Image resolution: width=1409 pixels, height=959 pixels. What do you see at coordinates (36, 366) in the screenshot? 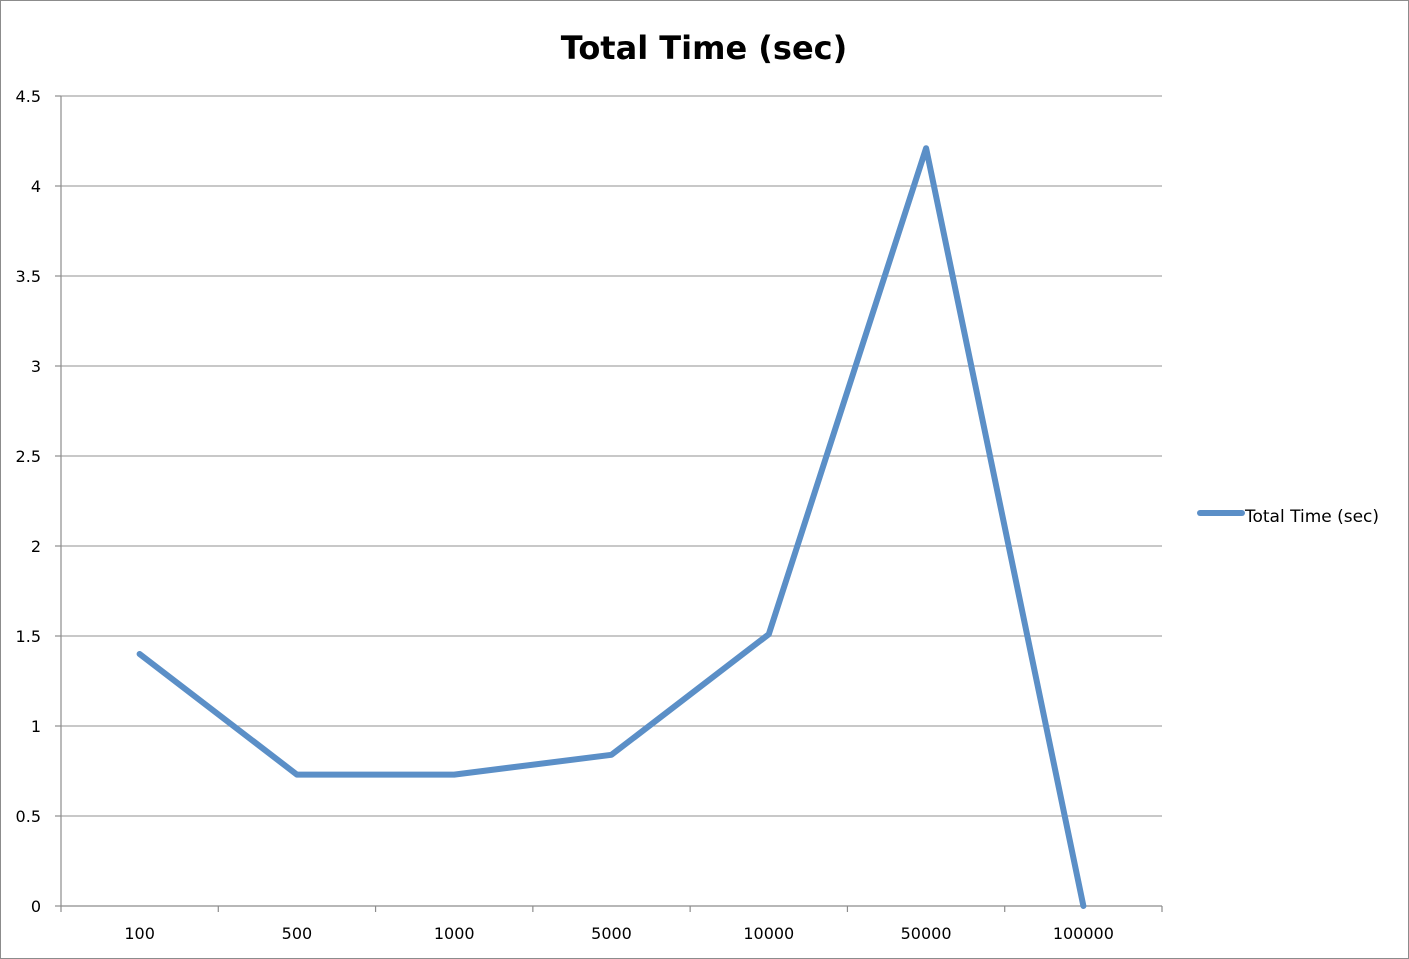
I see `y-tick-label: 3` at bounding box center [36, 366].